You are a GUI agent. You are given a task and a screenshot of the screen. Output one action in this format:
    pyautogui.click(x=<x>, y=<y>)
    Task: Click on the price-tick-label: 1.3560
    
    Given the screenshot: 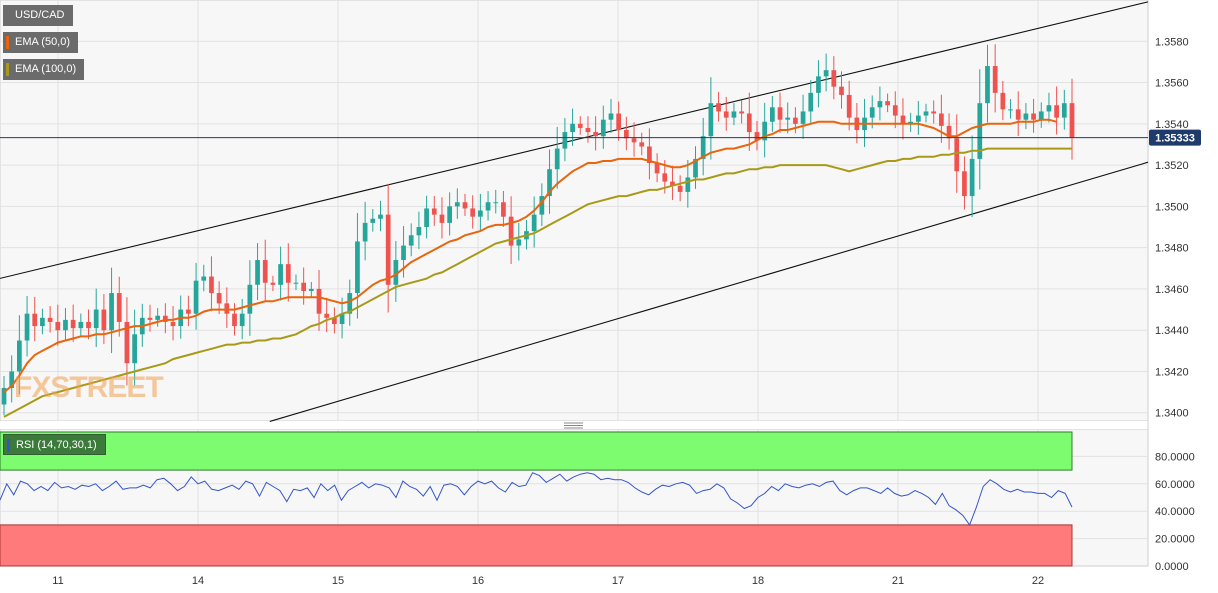 What is the action you would take?
    pyautogui.click(x=1172, y=84)
    